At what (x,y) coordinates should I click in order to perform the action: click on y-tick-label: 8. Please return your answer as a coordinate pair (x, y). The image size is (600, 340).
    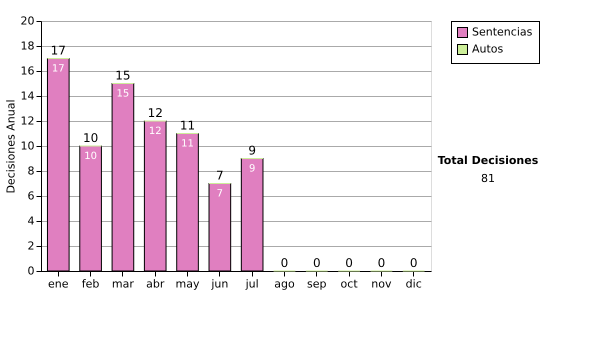
    Looking at the image, I should click on (31, 171).